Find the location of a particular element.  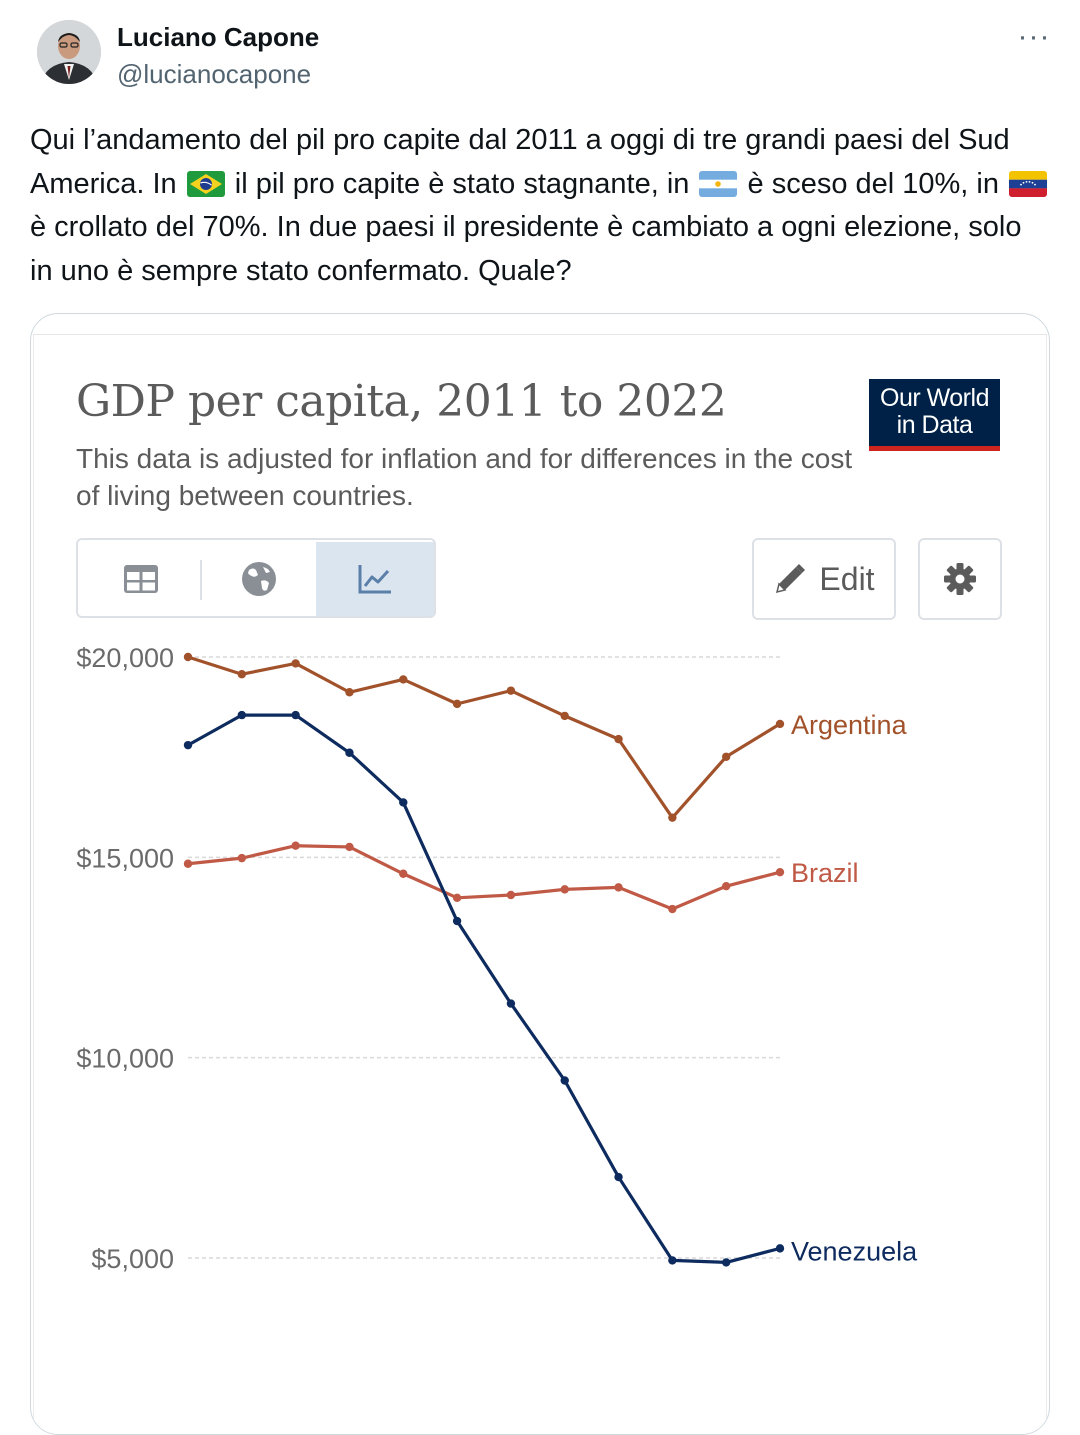

view-toggle is located at coordinates (256, 578).